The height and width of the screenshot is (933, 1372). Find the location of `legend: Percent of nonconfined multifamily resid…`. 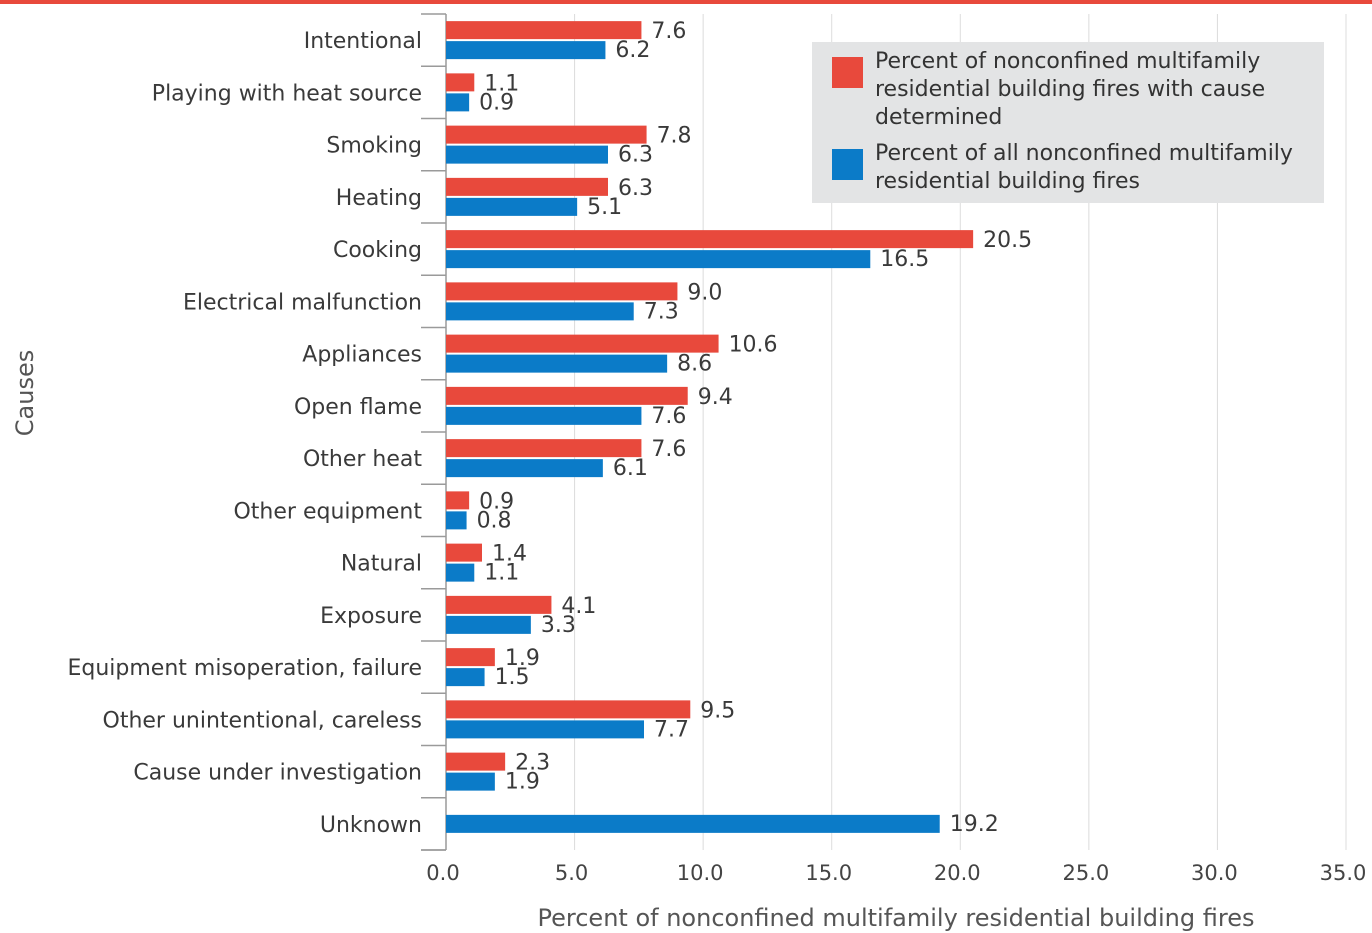

legend: Percent of nonconfined multifamily resid… is located at coordinates (1068, 122).